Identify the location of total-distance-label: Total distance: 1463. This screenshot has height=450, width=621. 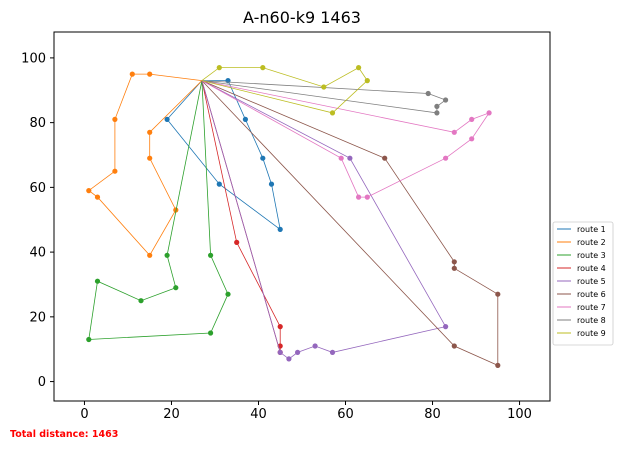
(64, 434).